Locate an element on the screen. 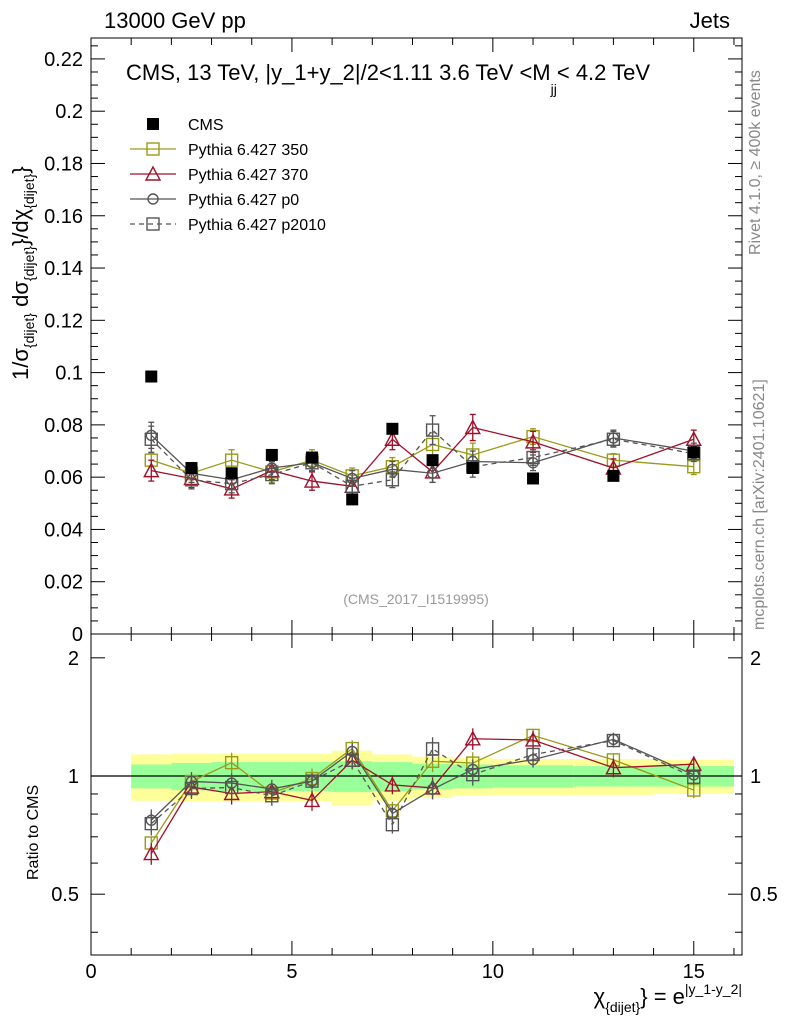 The image size is (786, 1024). legend-label: Pythia 6.427 370 is located at coordinates (248, 175).